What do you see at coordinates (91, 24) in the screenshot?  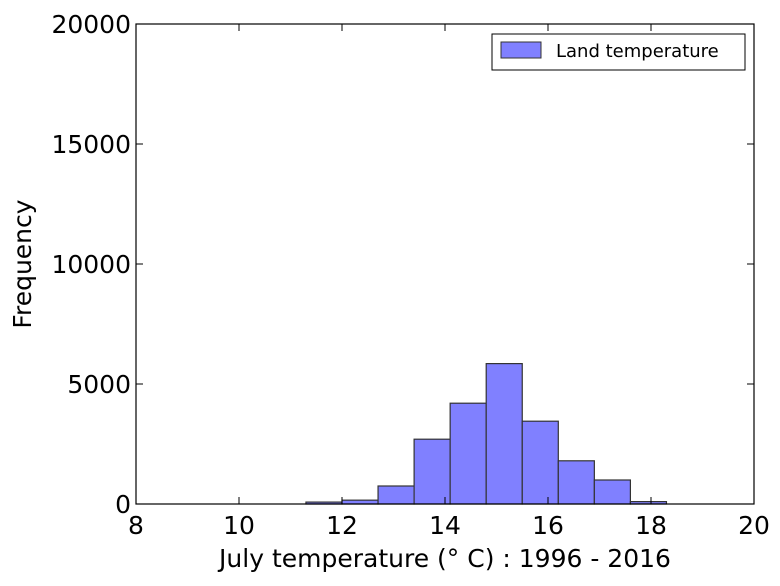 I see `y-tick-label: 20000` at bounding box center [91, 24].